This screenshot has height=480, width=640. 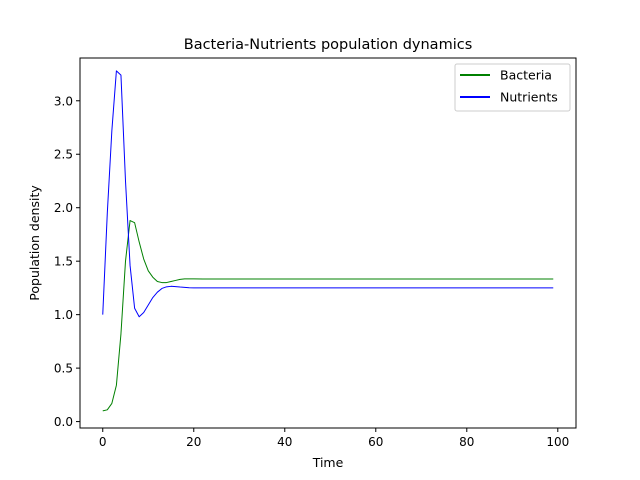 What do you see at coordinates (34, 243) in the screenshot?
I see `y-axis-label: Population density` at bounding box center [34, 243].